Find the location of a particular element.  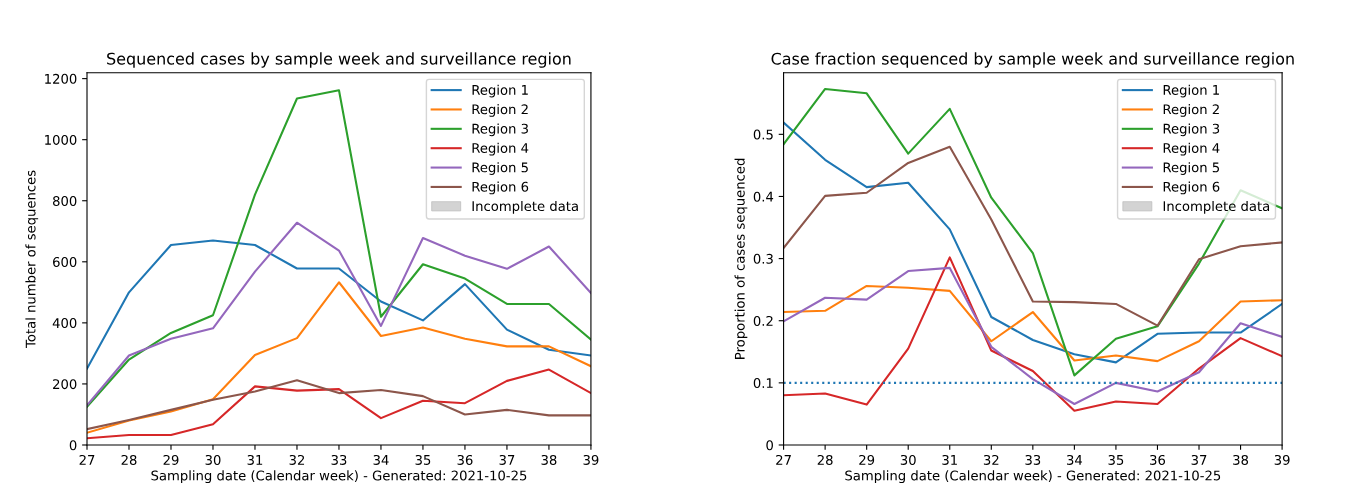

y-tick-label: 0.4 is located at coordinates (763, 196).